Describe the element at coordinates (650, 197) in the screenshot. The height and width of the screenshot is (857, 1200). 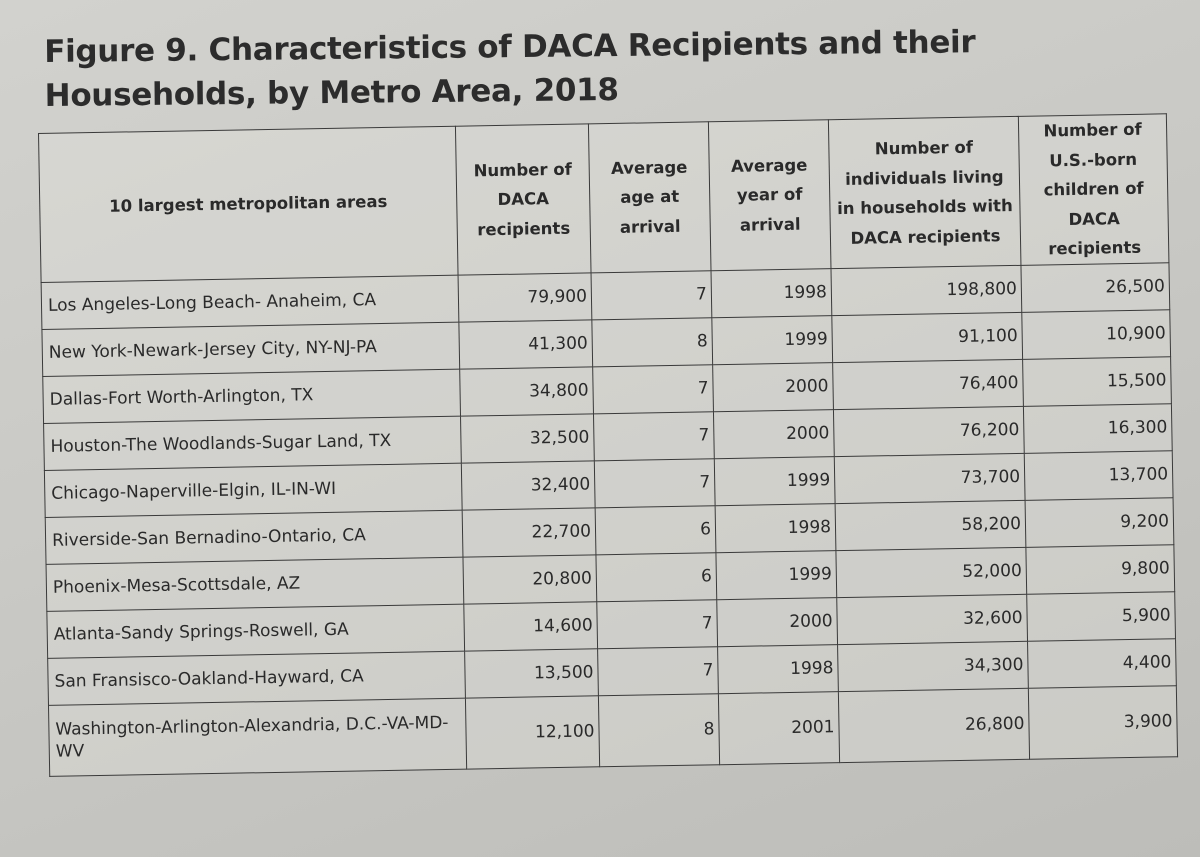
I see `header-age: Average age at arrival` at that location.